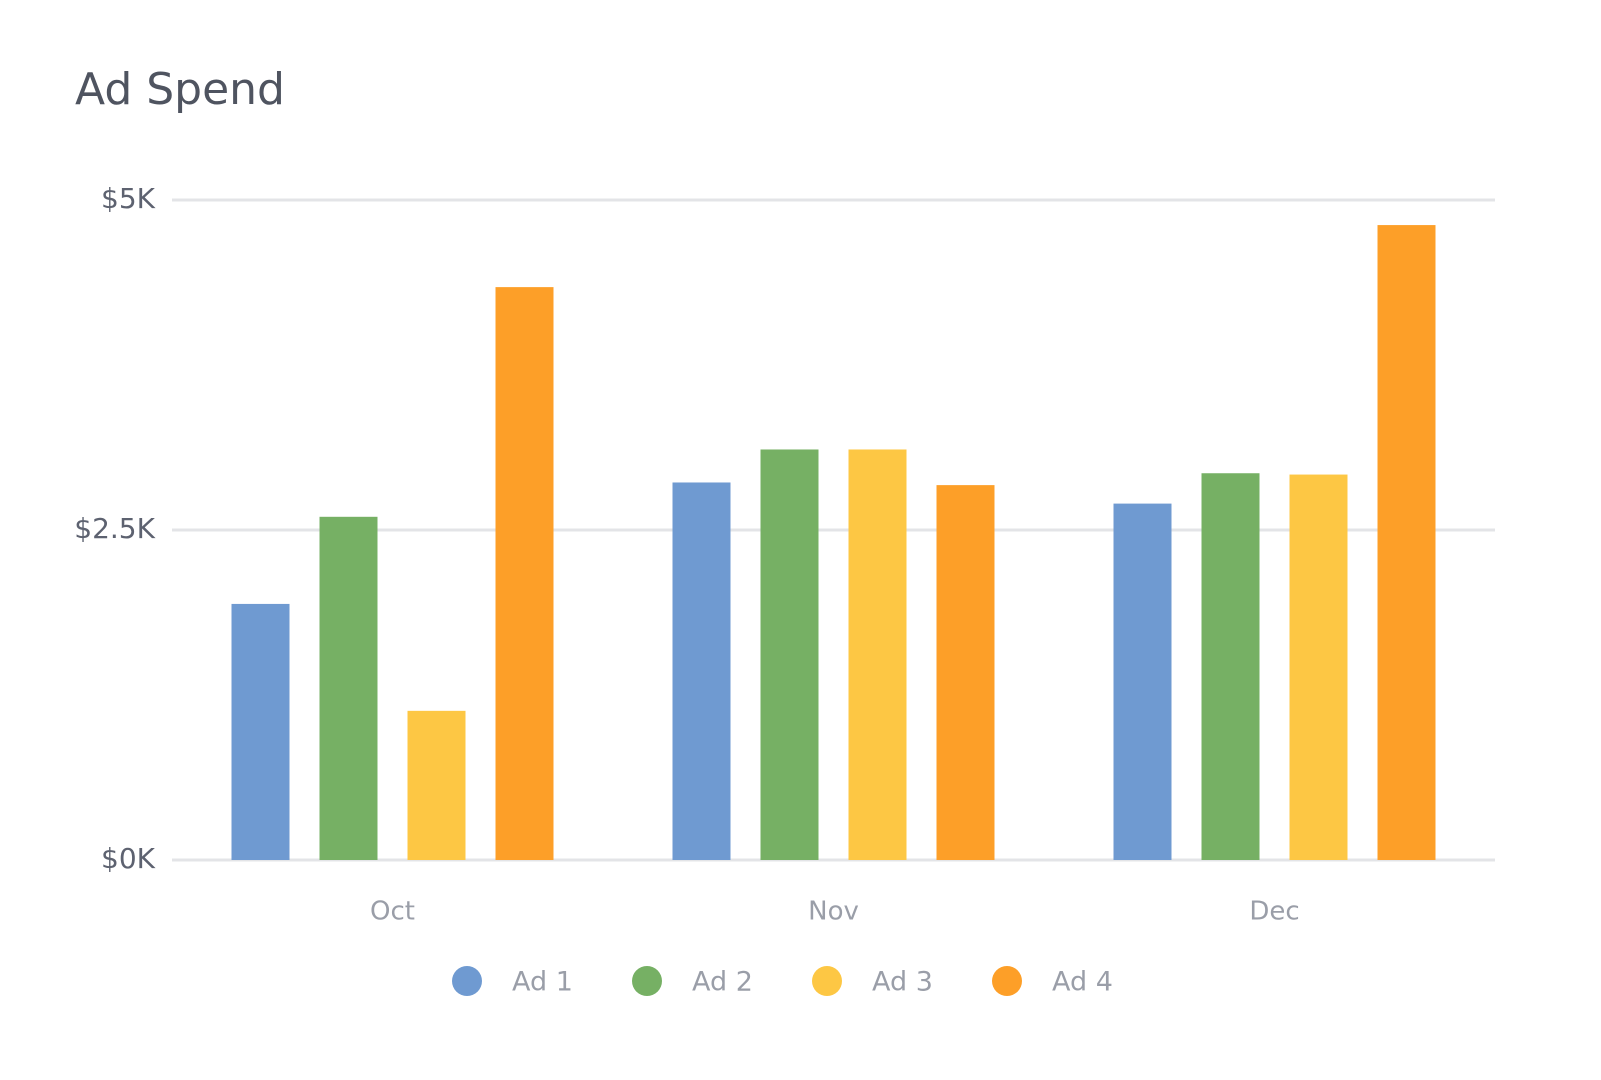 The height and width of the screenshot is (1080, 1601). Describe the element at coordinates (128, 198) in the screenshot. I see `y-tick-label: $5K` at that location.